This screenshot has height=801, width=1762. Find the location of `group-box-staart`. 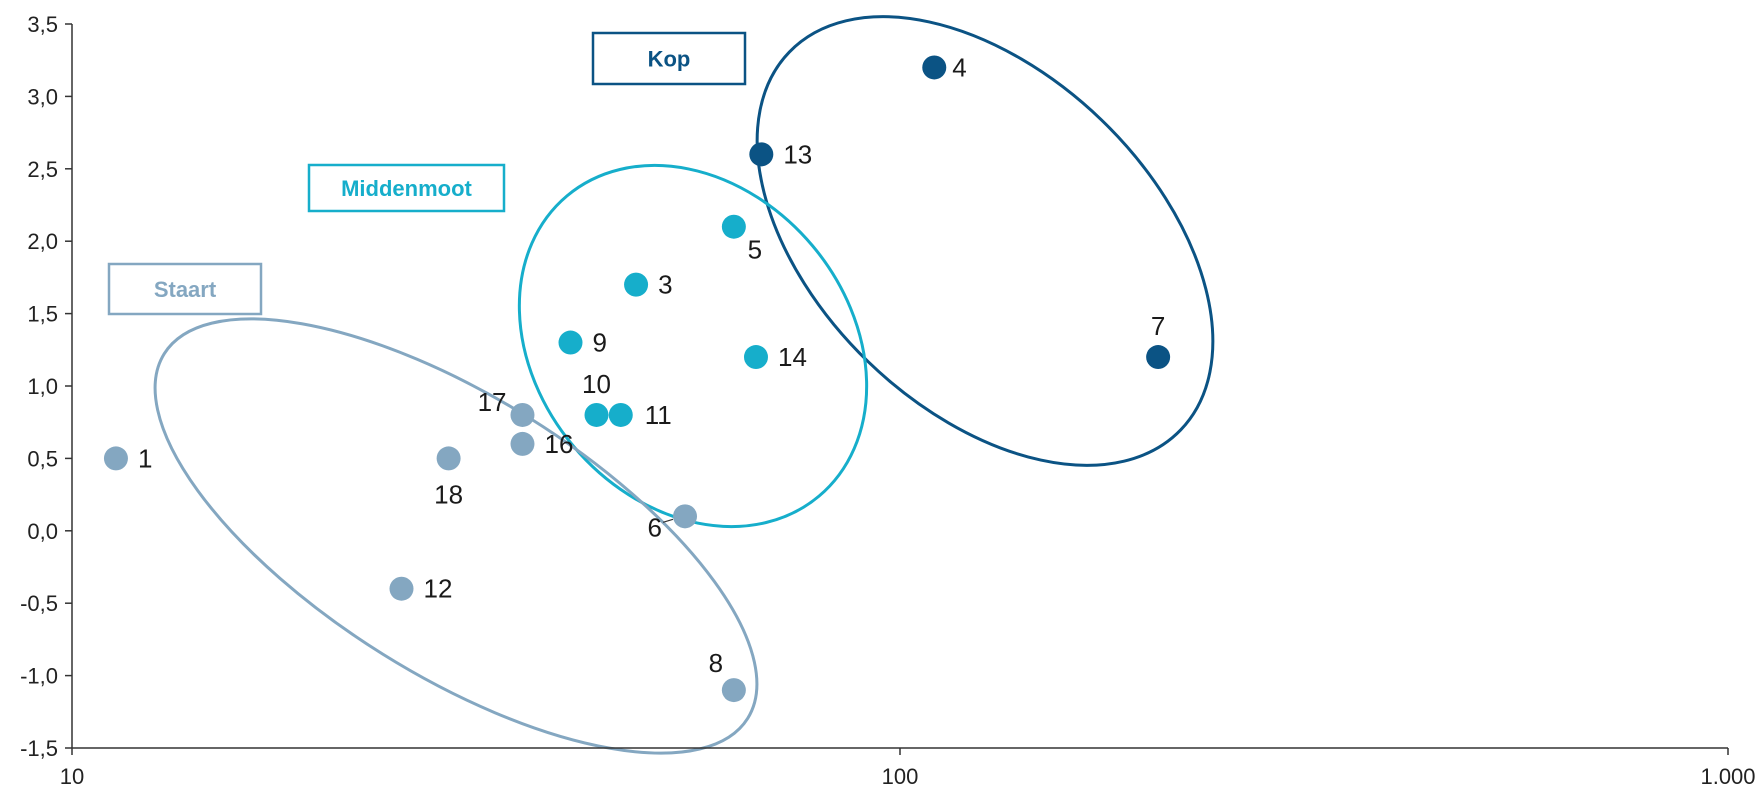

group-box-staart is located at coordinates (185, 289).